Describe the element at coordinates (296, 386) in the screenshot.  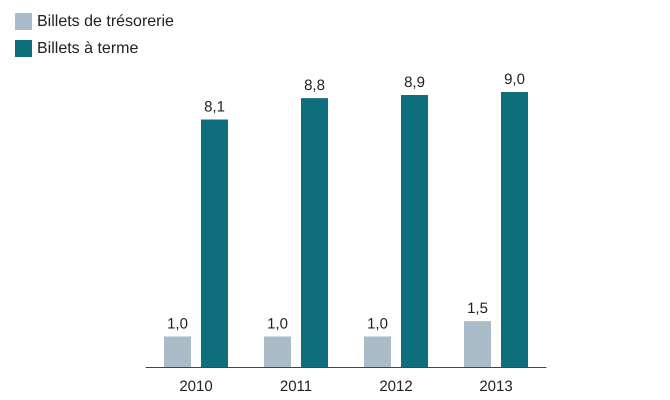
I see `x-tick-label: 2011` at that location.